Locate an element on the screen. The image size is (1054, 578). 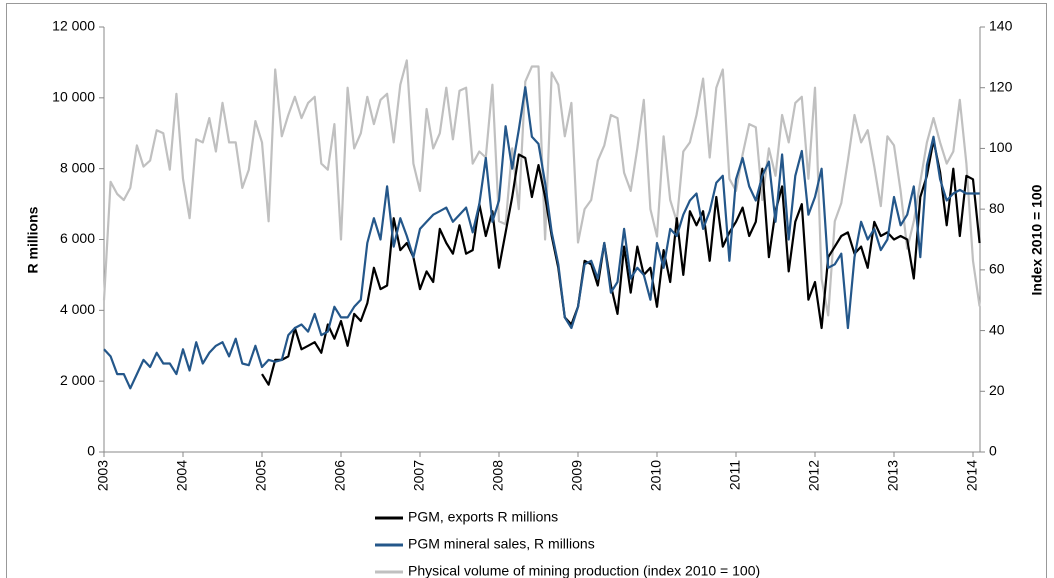
x-tick-label: 2007 is located at coordinates (419, 475).